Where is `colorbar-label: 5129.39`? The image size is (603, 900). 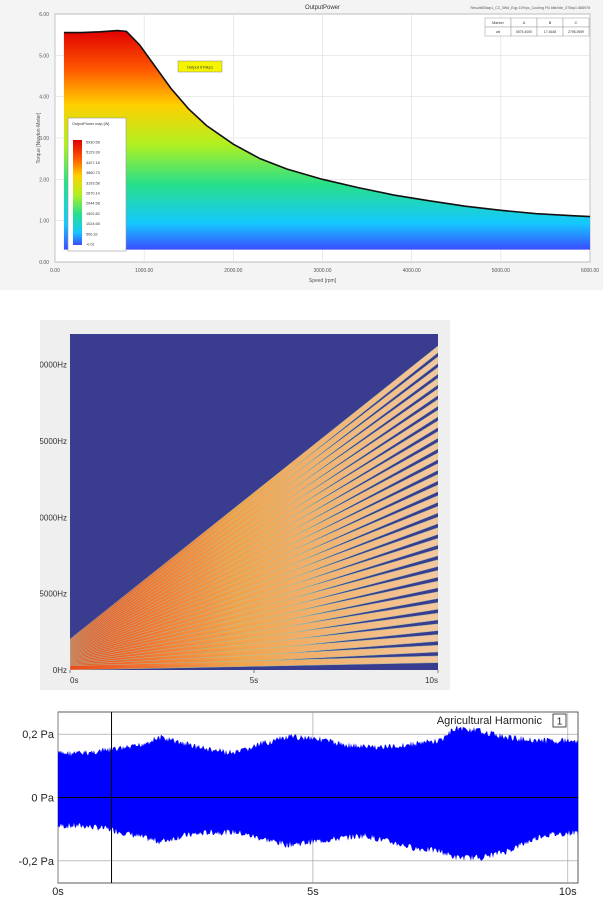 colorbar-label: 5129.39 is located at coordinates (93, 153).